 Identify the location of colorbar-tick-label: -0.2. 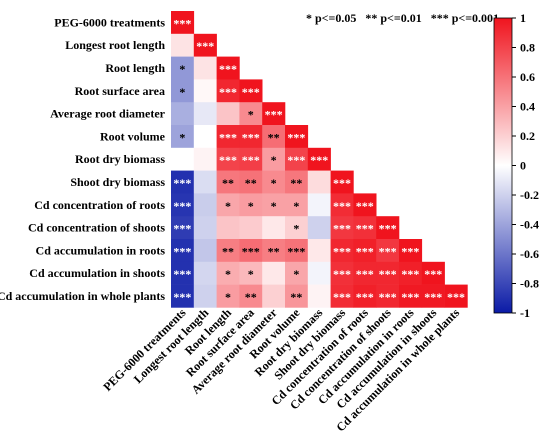
(529, 195).